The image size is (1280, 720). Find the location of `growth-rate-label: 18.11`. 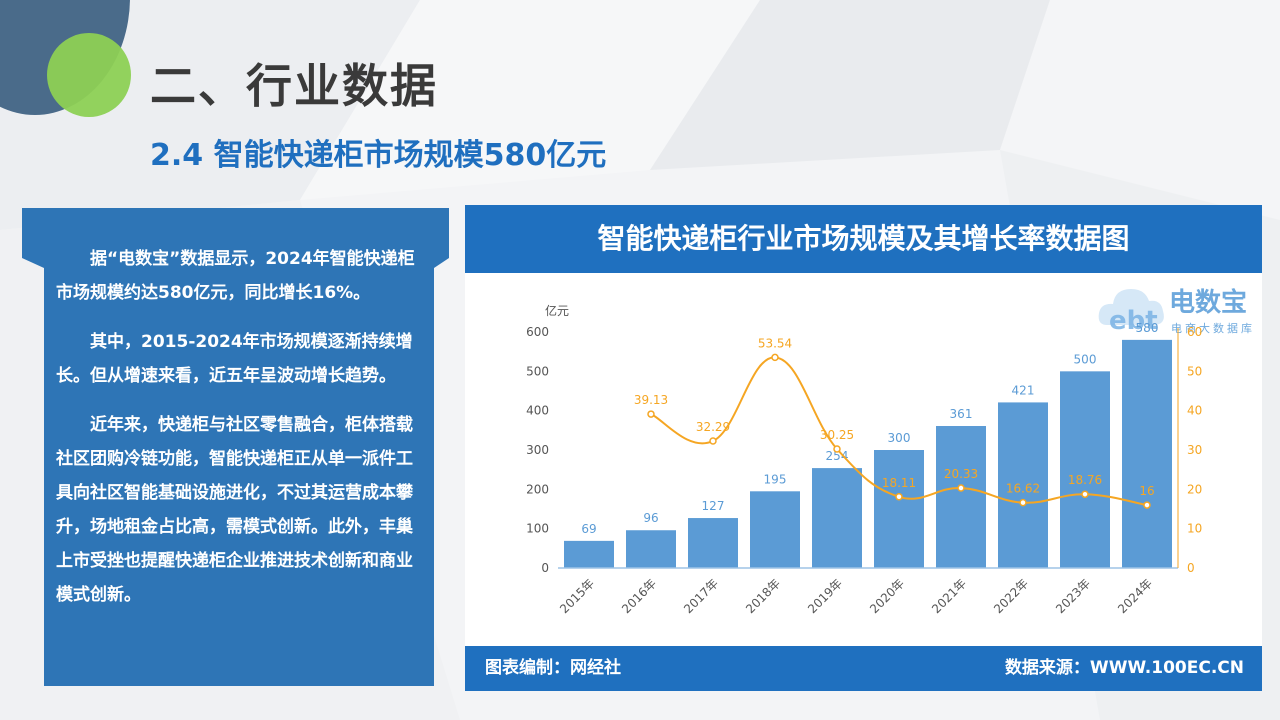

growth-rate-label: 18.11 is located at coordinates (899, 483).